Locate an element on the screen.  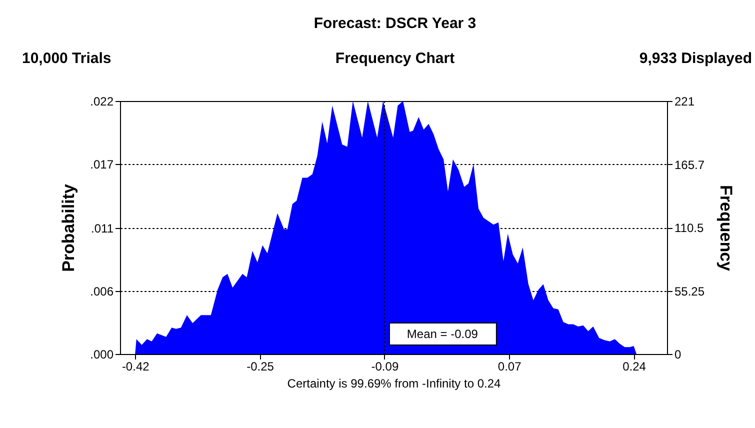
y2-tick-label: 110.5 is located at coordinates (689, 228).